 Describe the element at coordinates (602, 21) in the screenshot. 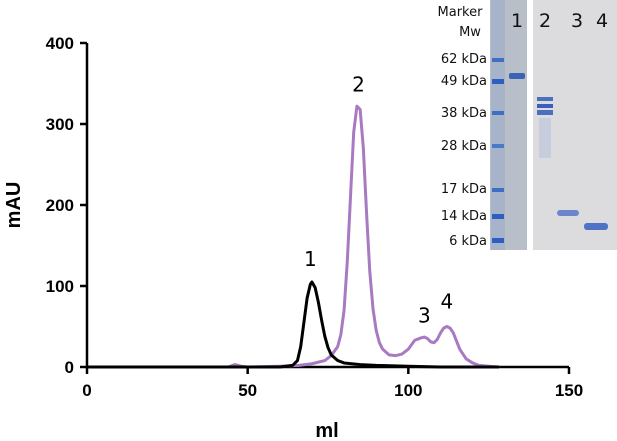

I see `lane-label-4: 4` at that location.